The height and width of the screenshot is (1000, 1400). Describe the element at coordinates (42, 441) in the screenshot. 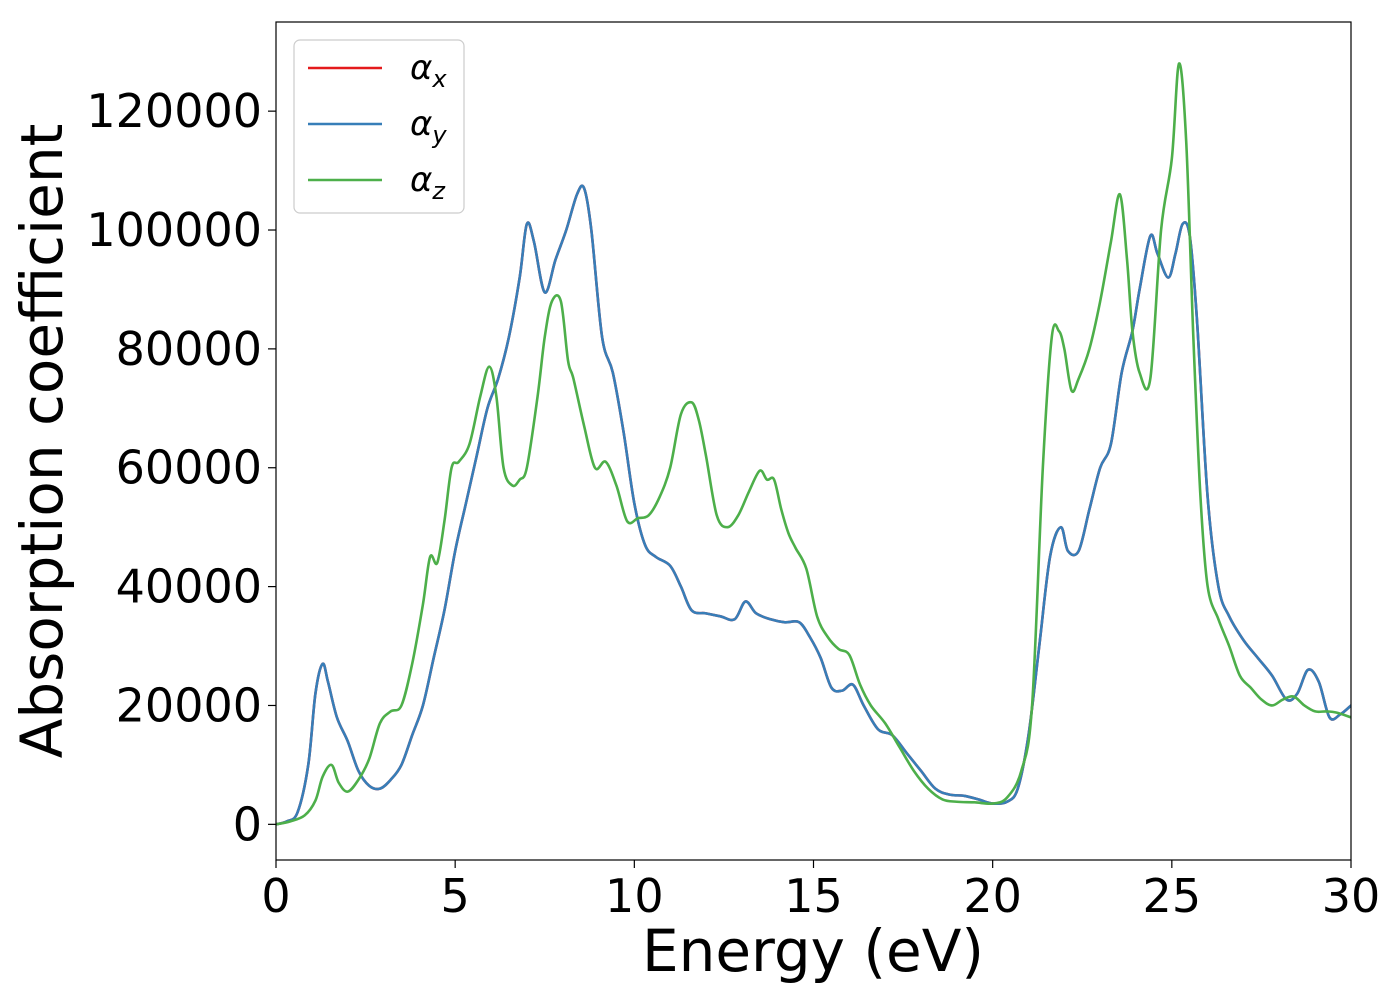

I see `y-axis-title: Absorption coefficient` at that location.